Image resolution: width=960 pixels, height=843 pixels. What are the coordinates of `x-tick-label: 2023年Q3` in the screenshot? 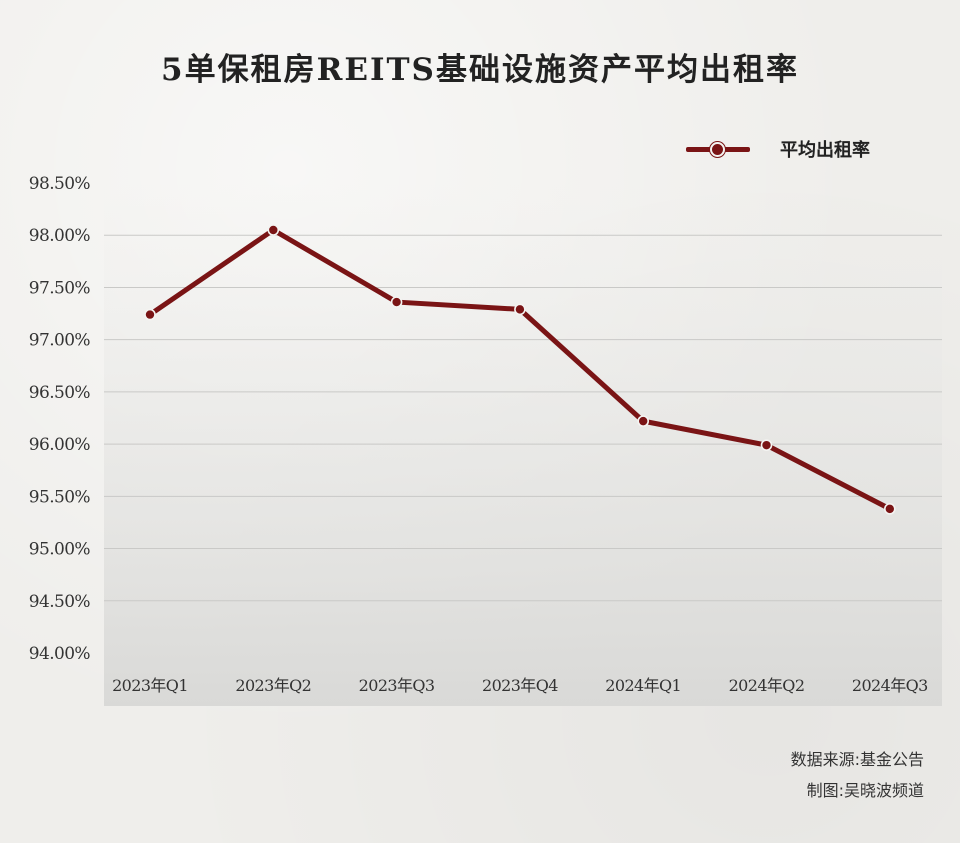 It's located at (397, 685).